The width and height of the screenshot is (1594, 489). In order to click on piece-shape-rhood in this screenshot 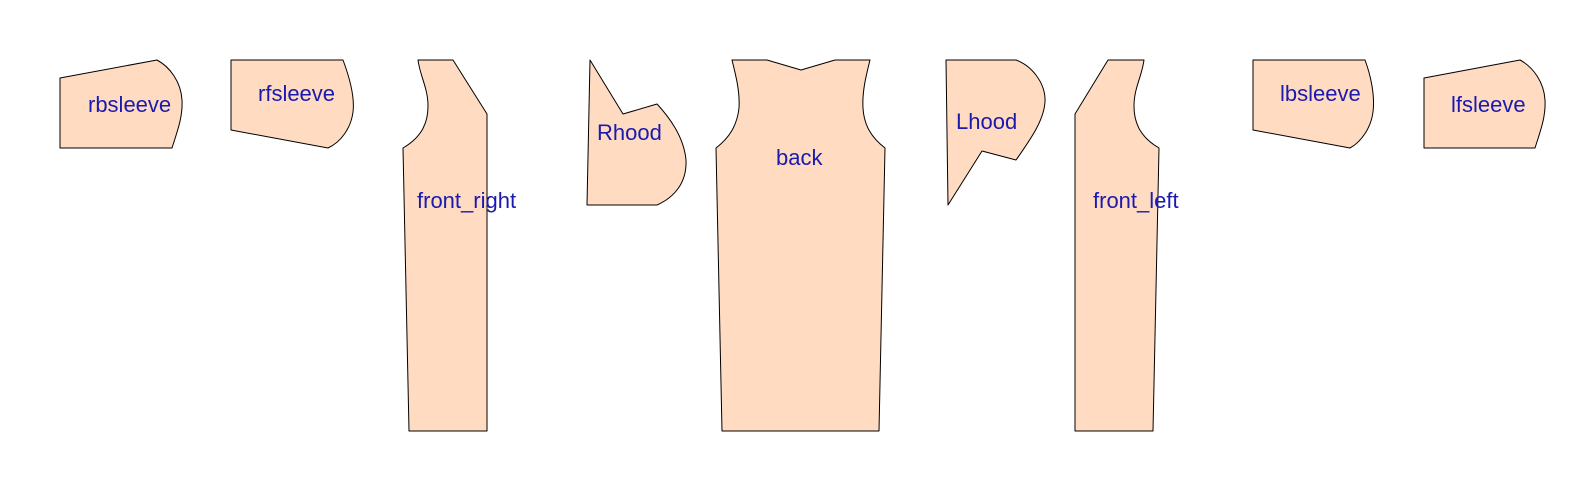, I will do `click(636, 132)`.